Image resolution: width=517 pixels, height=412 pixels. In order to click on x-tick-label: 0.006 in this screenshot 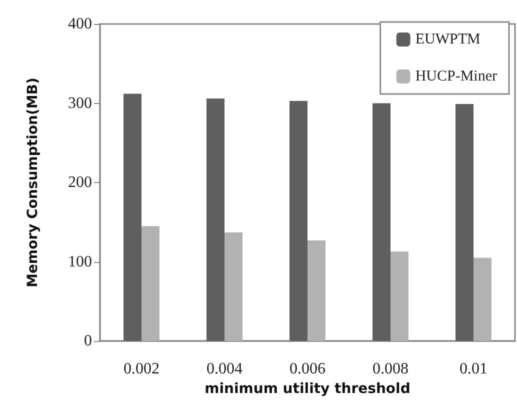, I will do `click(308, 369)`.